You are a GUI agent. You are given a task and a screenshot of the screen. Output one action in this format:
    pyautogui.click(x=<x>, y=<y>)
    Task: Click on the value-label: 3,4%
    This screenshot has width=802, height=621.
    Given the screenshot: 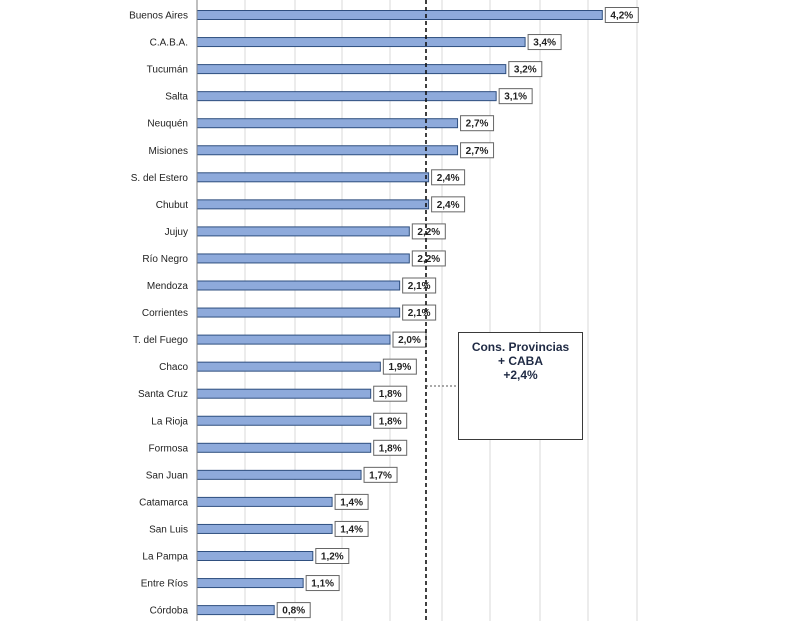 What is the action you would take?
    pyautogui.click(x=544, y=43)
    